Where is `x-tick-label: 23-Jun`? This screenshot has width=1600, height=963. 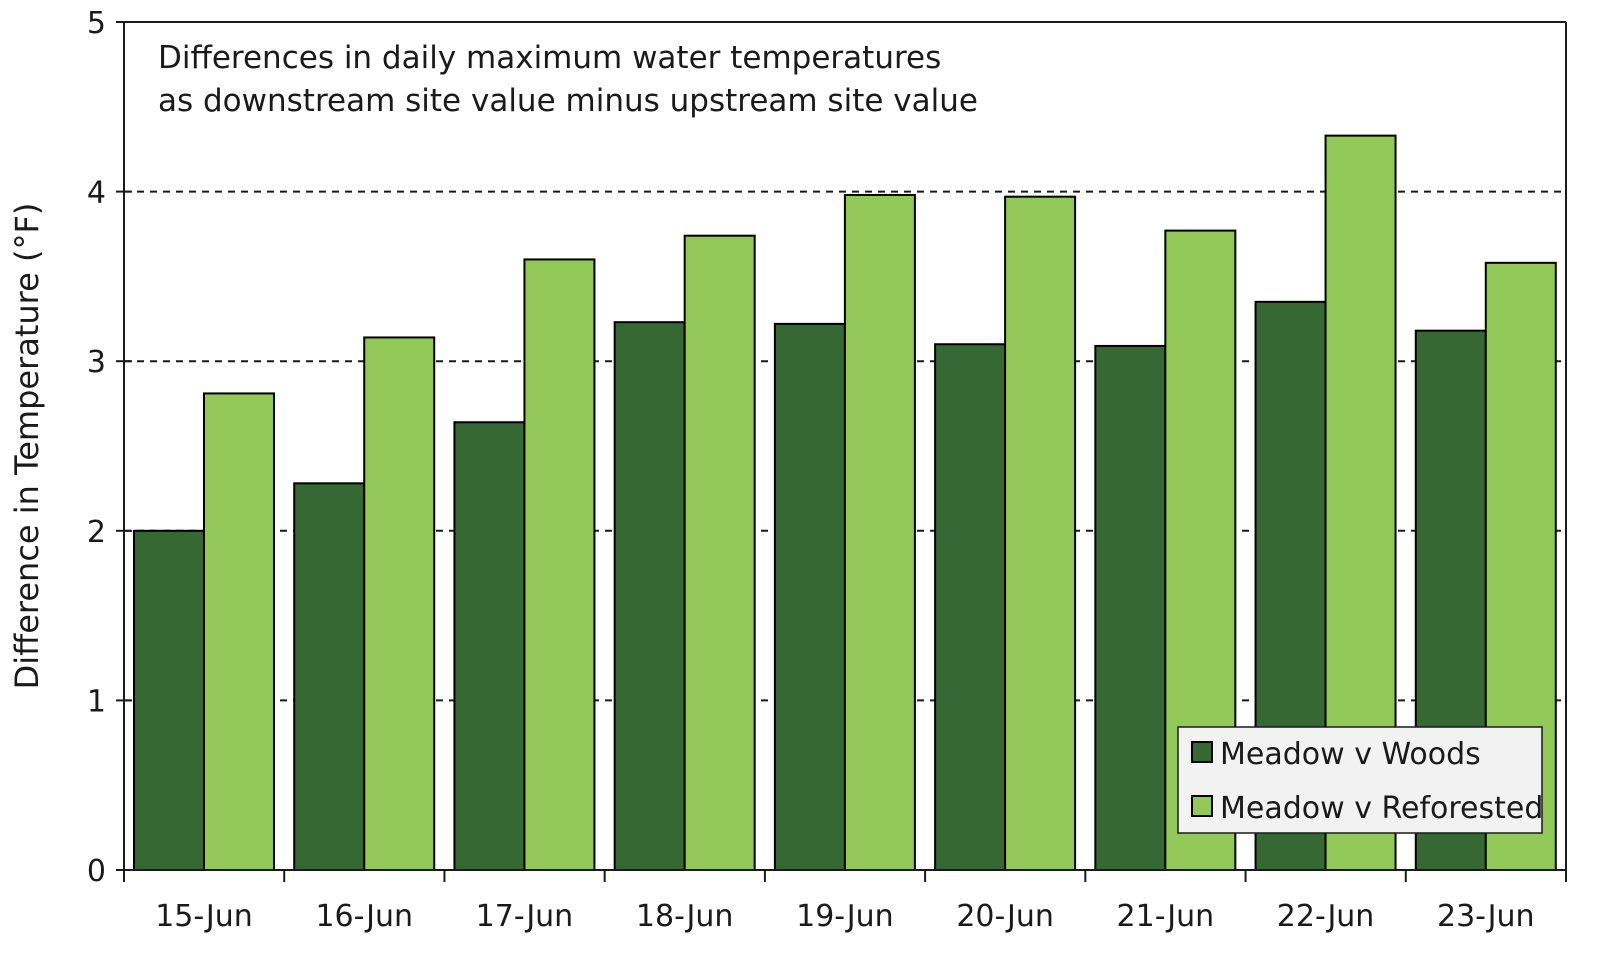
x-tick-label: 23-Jun is located at coordinates (1486, 916).